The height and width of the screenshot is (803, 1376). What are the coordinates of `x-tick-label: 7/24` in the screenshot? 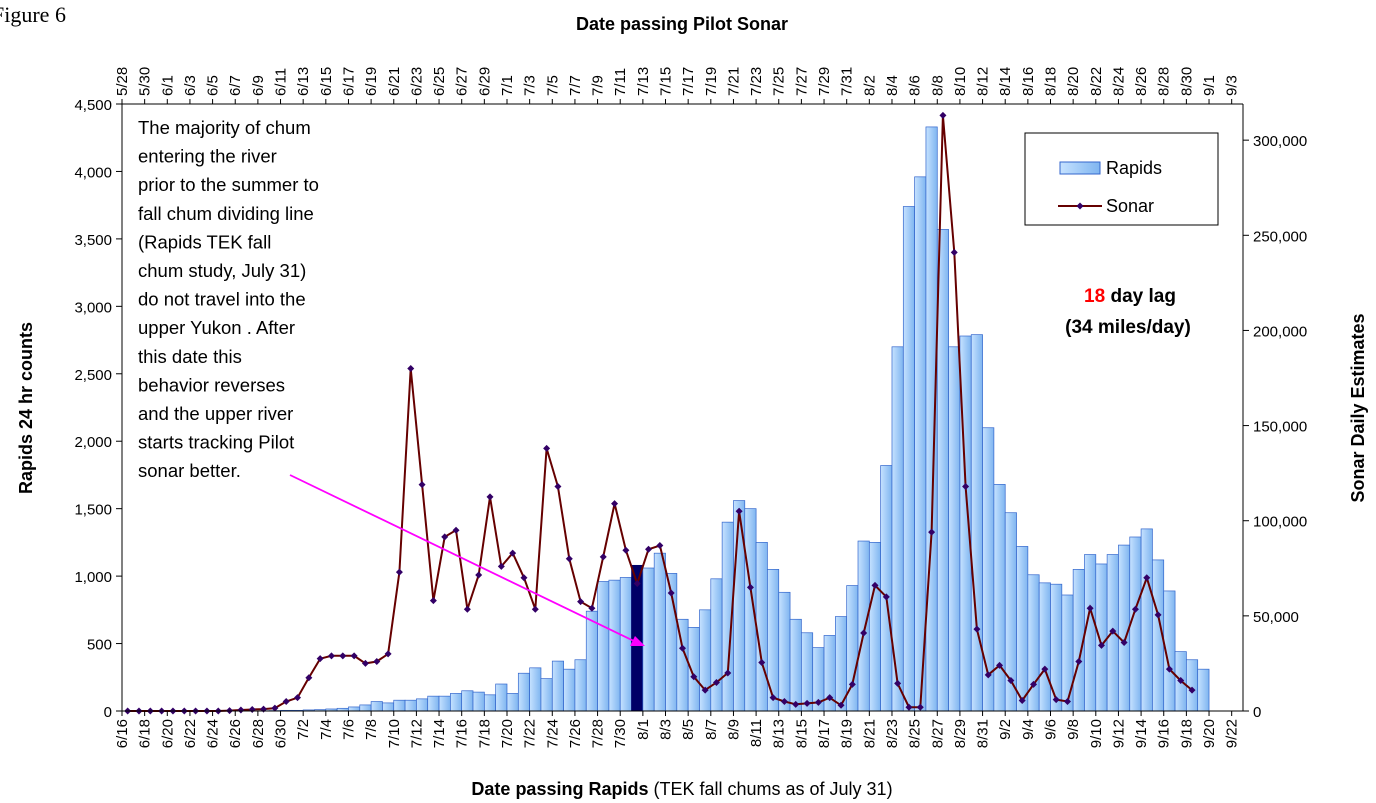 It's located at (552, 733).